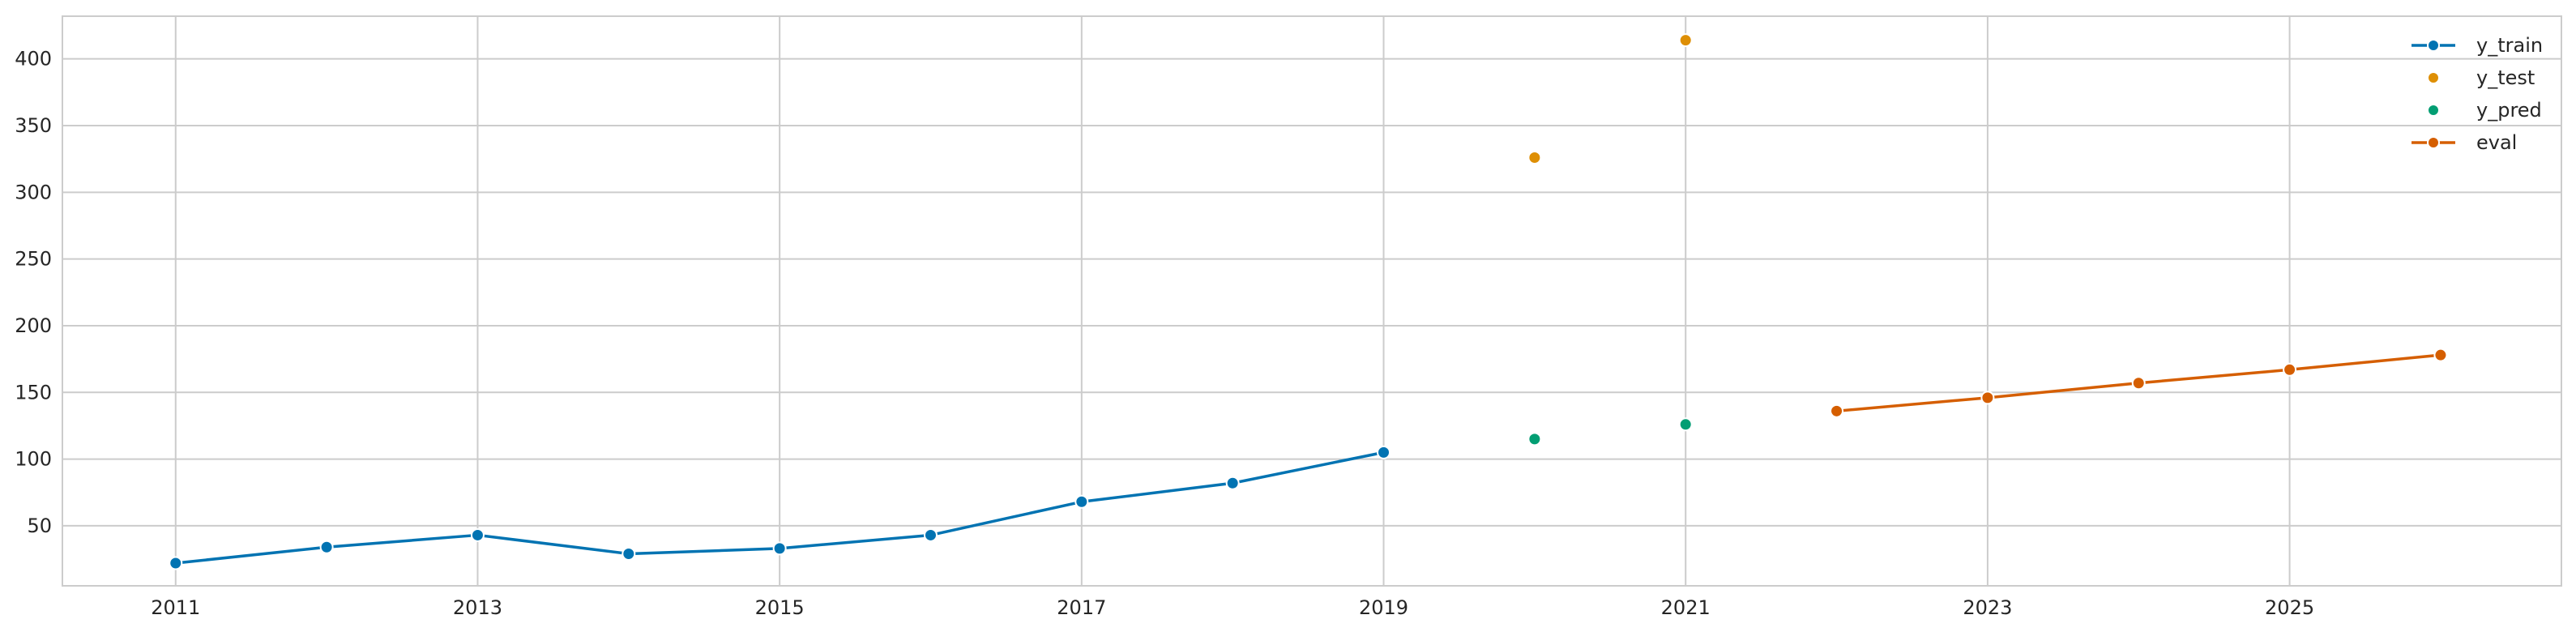 The height and width of the screenshot is (632, 2576). I want to click on legend-label: y_pred, so click(2509, 110).